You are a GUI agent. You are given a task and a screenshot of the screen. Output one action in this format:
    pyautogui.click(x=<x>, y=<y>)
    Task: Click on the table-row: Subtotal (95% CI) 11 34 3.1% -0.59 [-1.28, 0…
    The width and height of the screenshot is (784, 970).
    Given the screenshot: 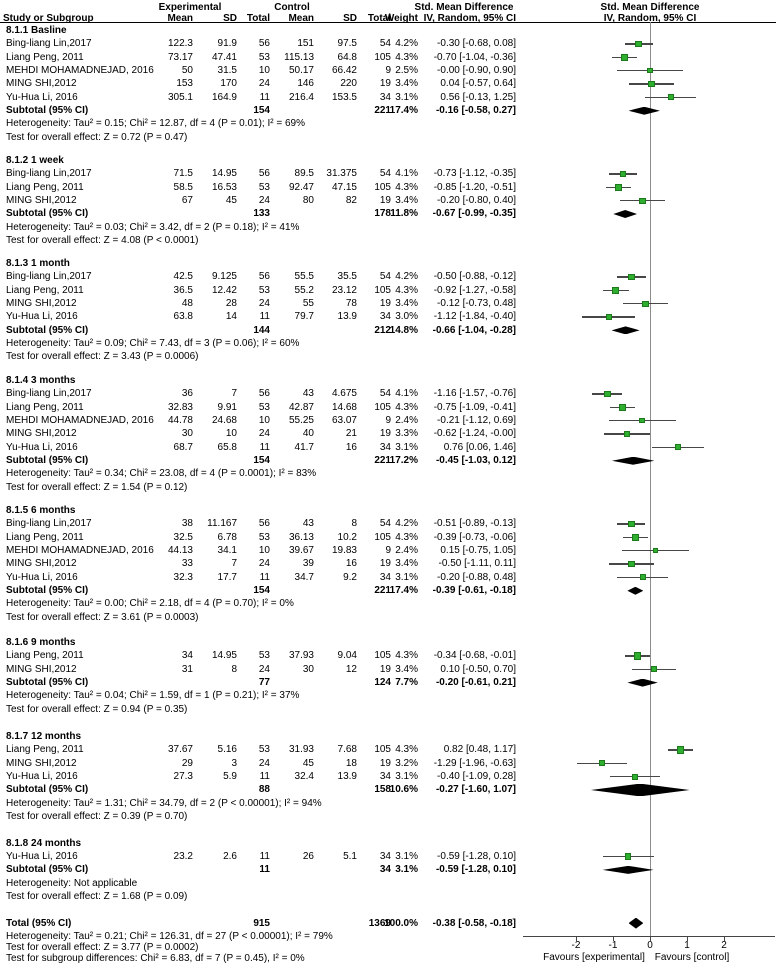 What is the action you would take?
    pyautogui.click(x=392, y=869)
    